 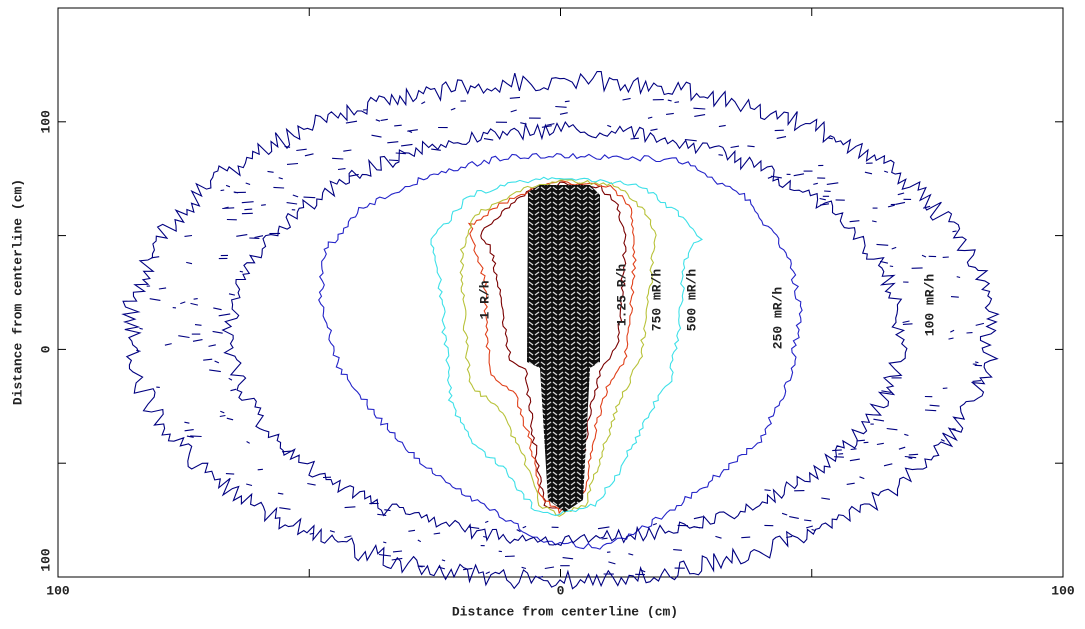 I want to click on y-tick-label: 0, so click(x=45, y=349).